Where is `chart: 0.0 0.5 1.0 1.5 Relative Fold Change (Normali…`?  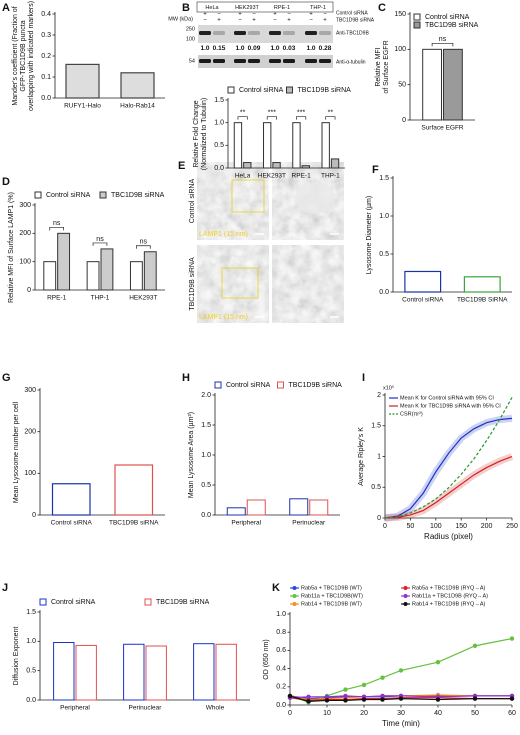 chart: 0.0 0.5 1.0 1.5 Relative Fold Change (Normali… is located at coordinates (272, 133).